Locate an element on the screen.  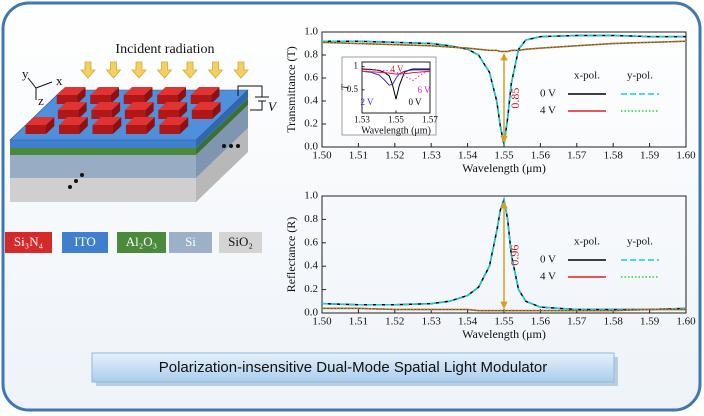
legend-label: 0 V is located at coordinates (548, 94).